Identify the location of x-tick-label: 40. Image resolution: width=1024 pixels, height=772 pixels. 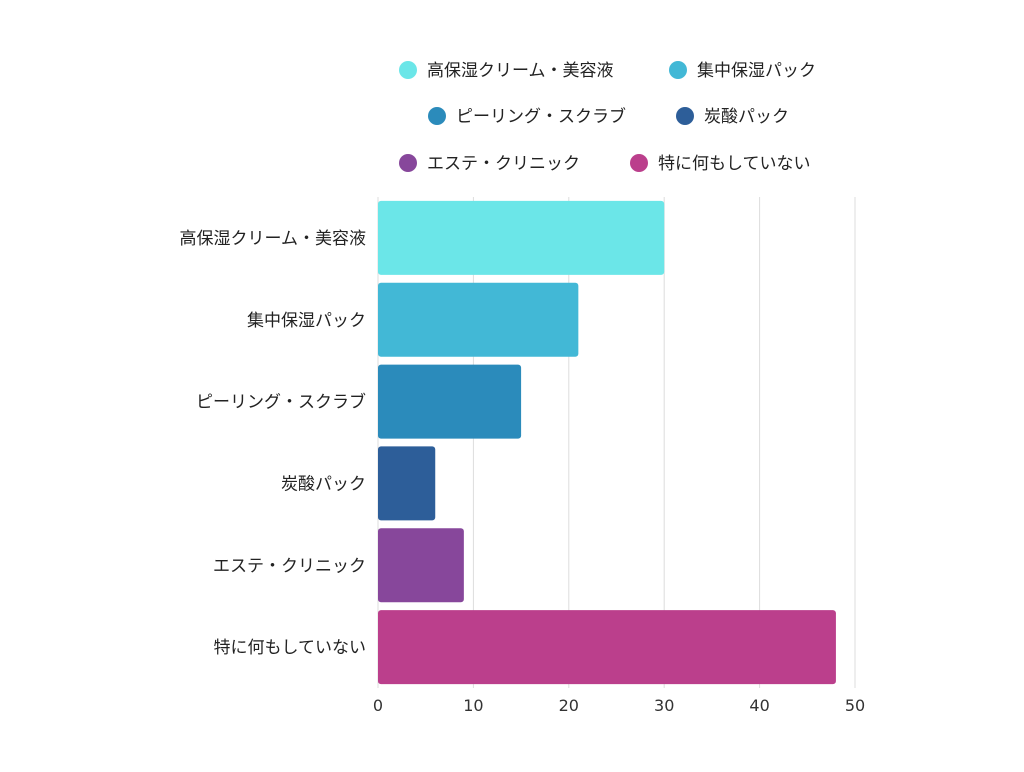
(759, 705).